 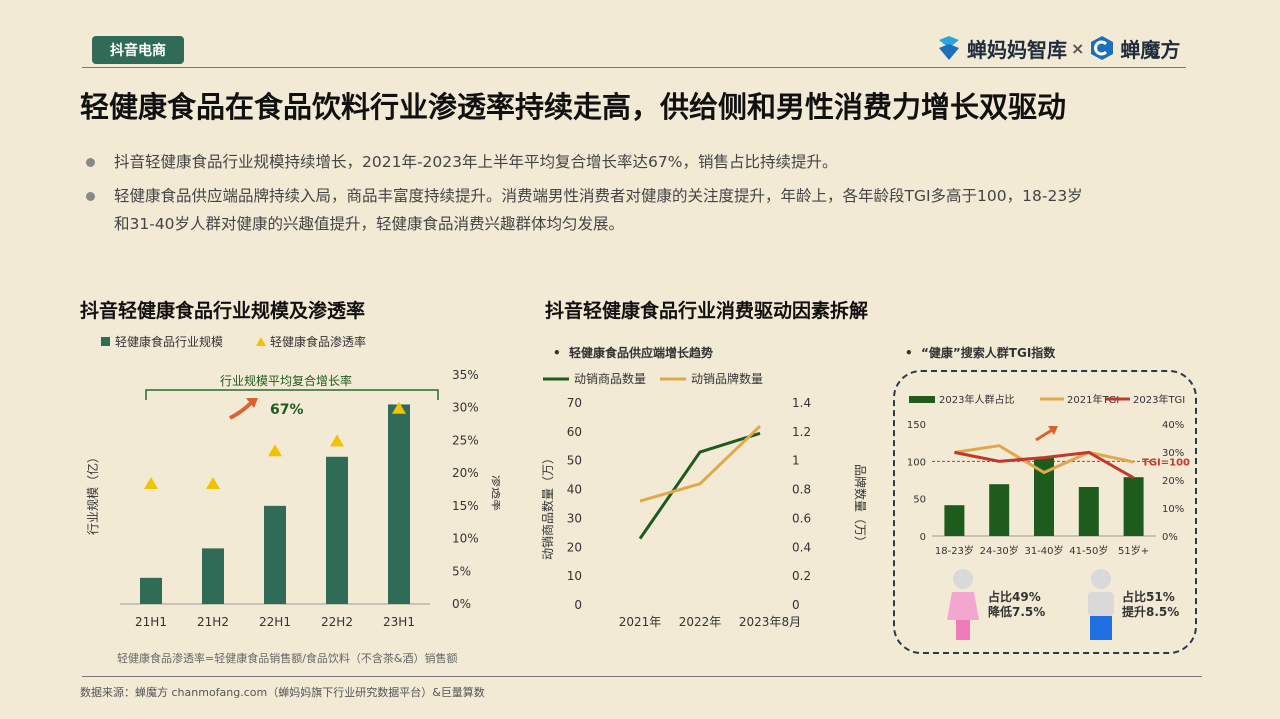 What do you see at coordinates (1159, 399) in the screenshot?
I see `legend-label-tgi2023: 2023年TGI` at bounding box center [1159, 399].